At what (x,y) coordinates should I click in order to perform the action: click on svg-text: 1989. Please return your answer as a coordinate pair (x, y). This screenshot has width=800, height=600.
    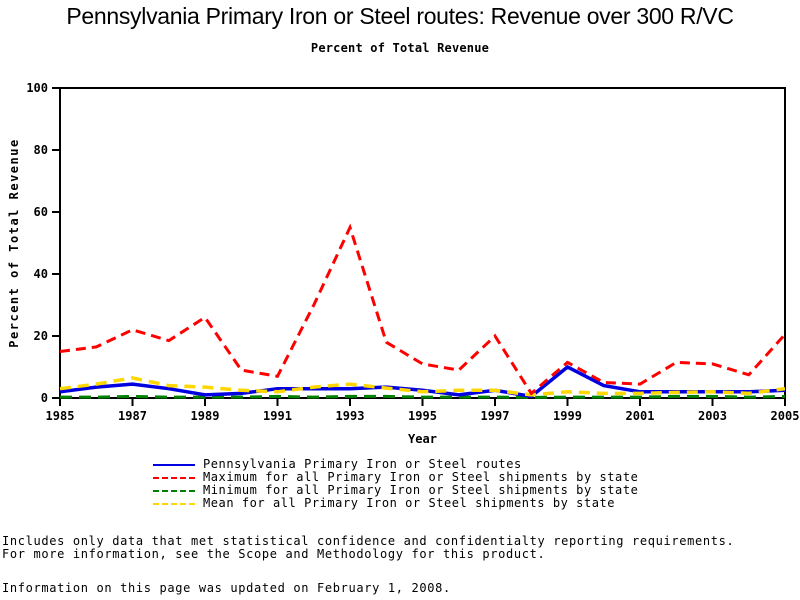
    Looking at the image, I should click on (205, 416).